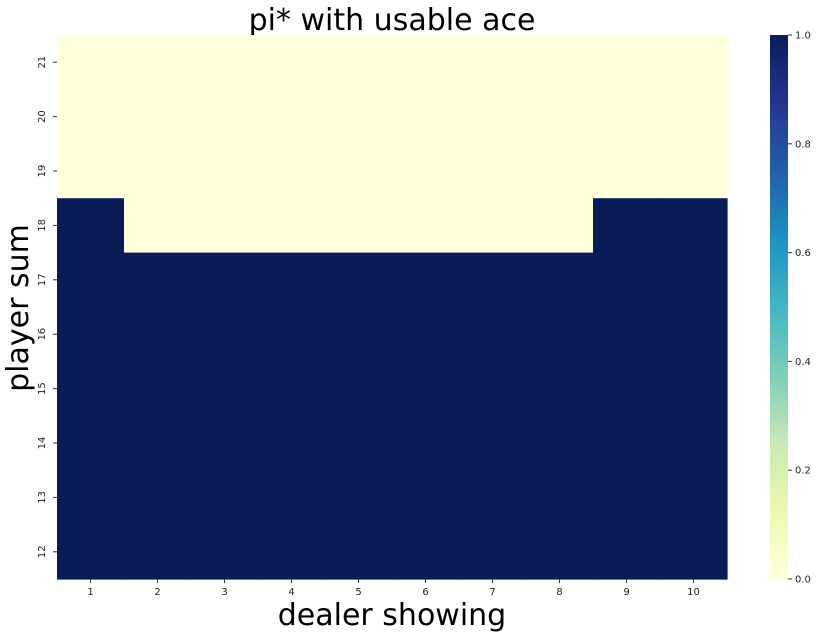 Image resolution: width=825 pixels, height=637 pixels. I want to click on x-tick-label: 2, so click(157, 592).